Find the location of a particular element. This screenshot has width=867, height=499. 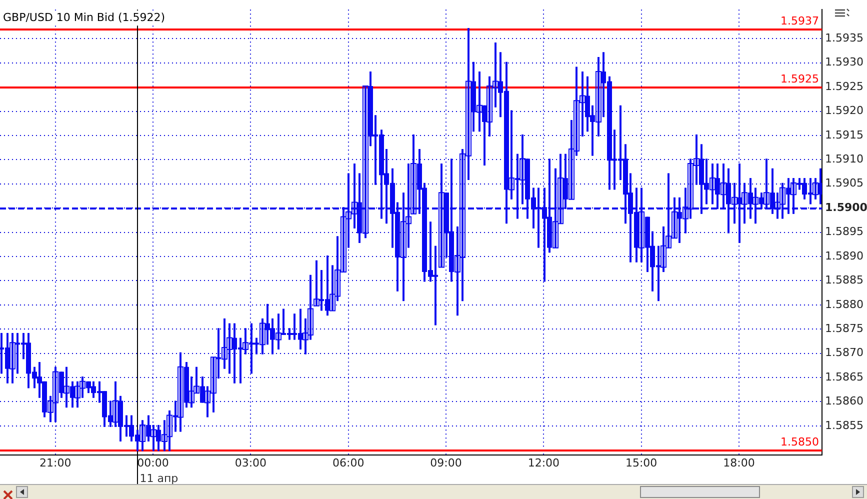

y-tick-label: 1.5895 is located at coordinates (844, 231).